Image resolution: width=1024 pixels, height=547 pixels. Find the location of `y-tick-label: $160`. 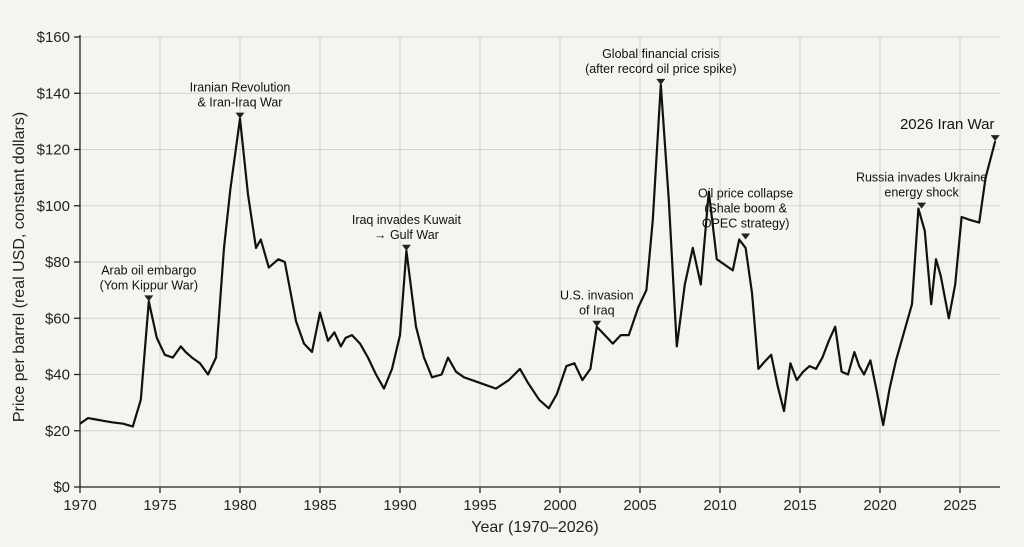

y-tick-label: $160 is located at coordinates (53, 37).